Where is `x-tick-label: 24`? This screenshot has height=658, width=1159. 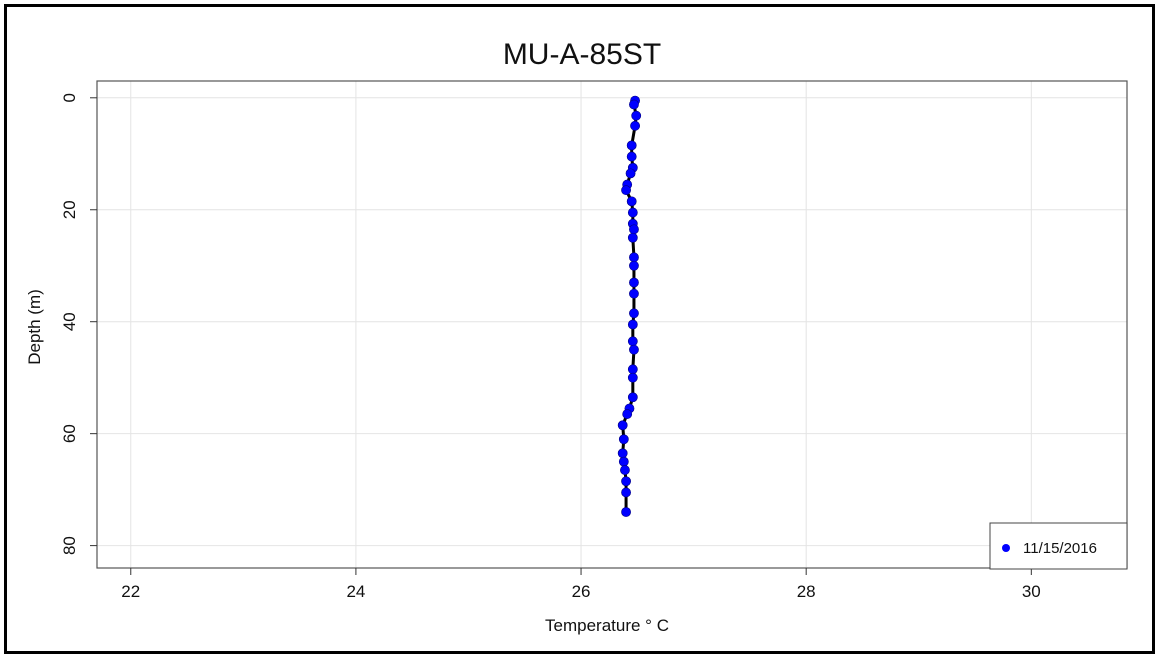 x-tick-label: 24 is located at coordinates (355, 591).